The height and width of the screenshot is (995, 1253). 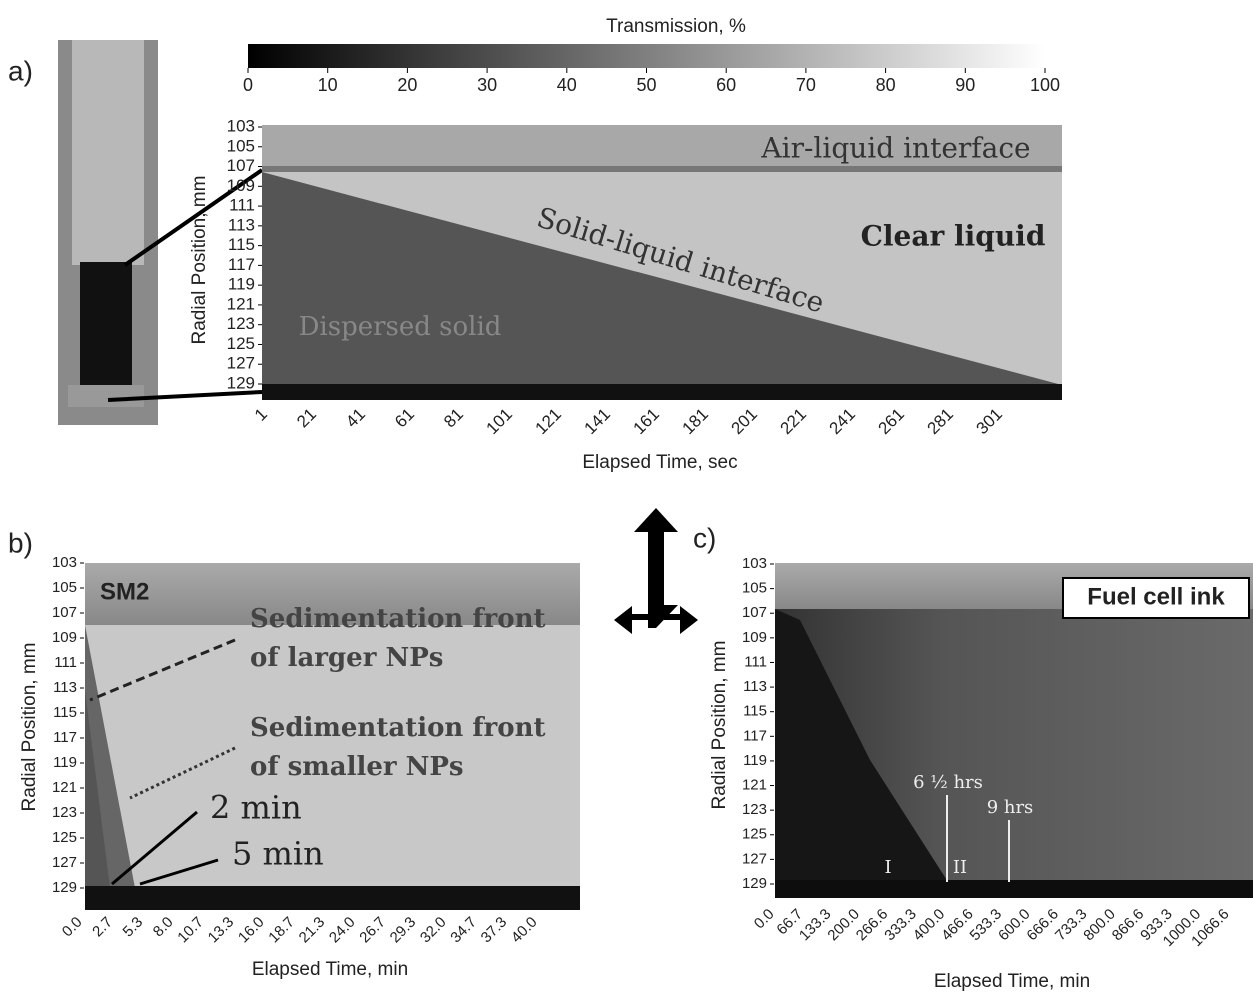 I want to click on annotation: I, so click(x=887, y=867).